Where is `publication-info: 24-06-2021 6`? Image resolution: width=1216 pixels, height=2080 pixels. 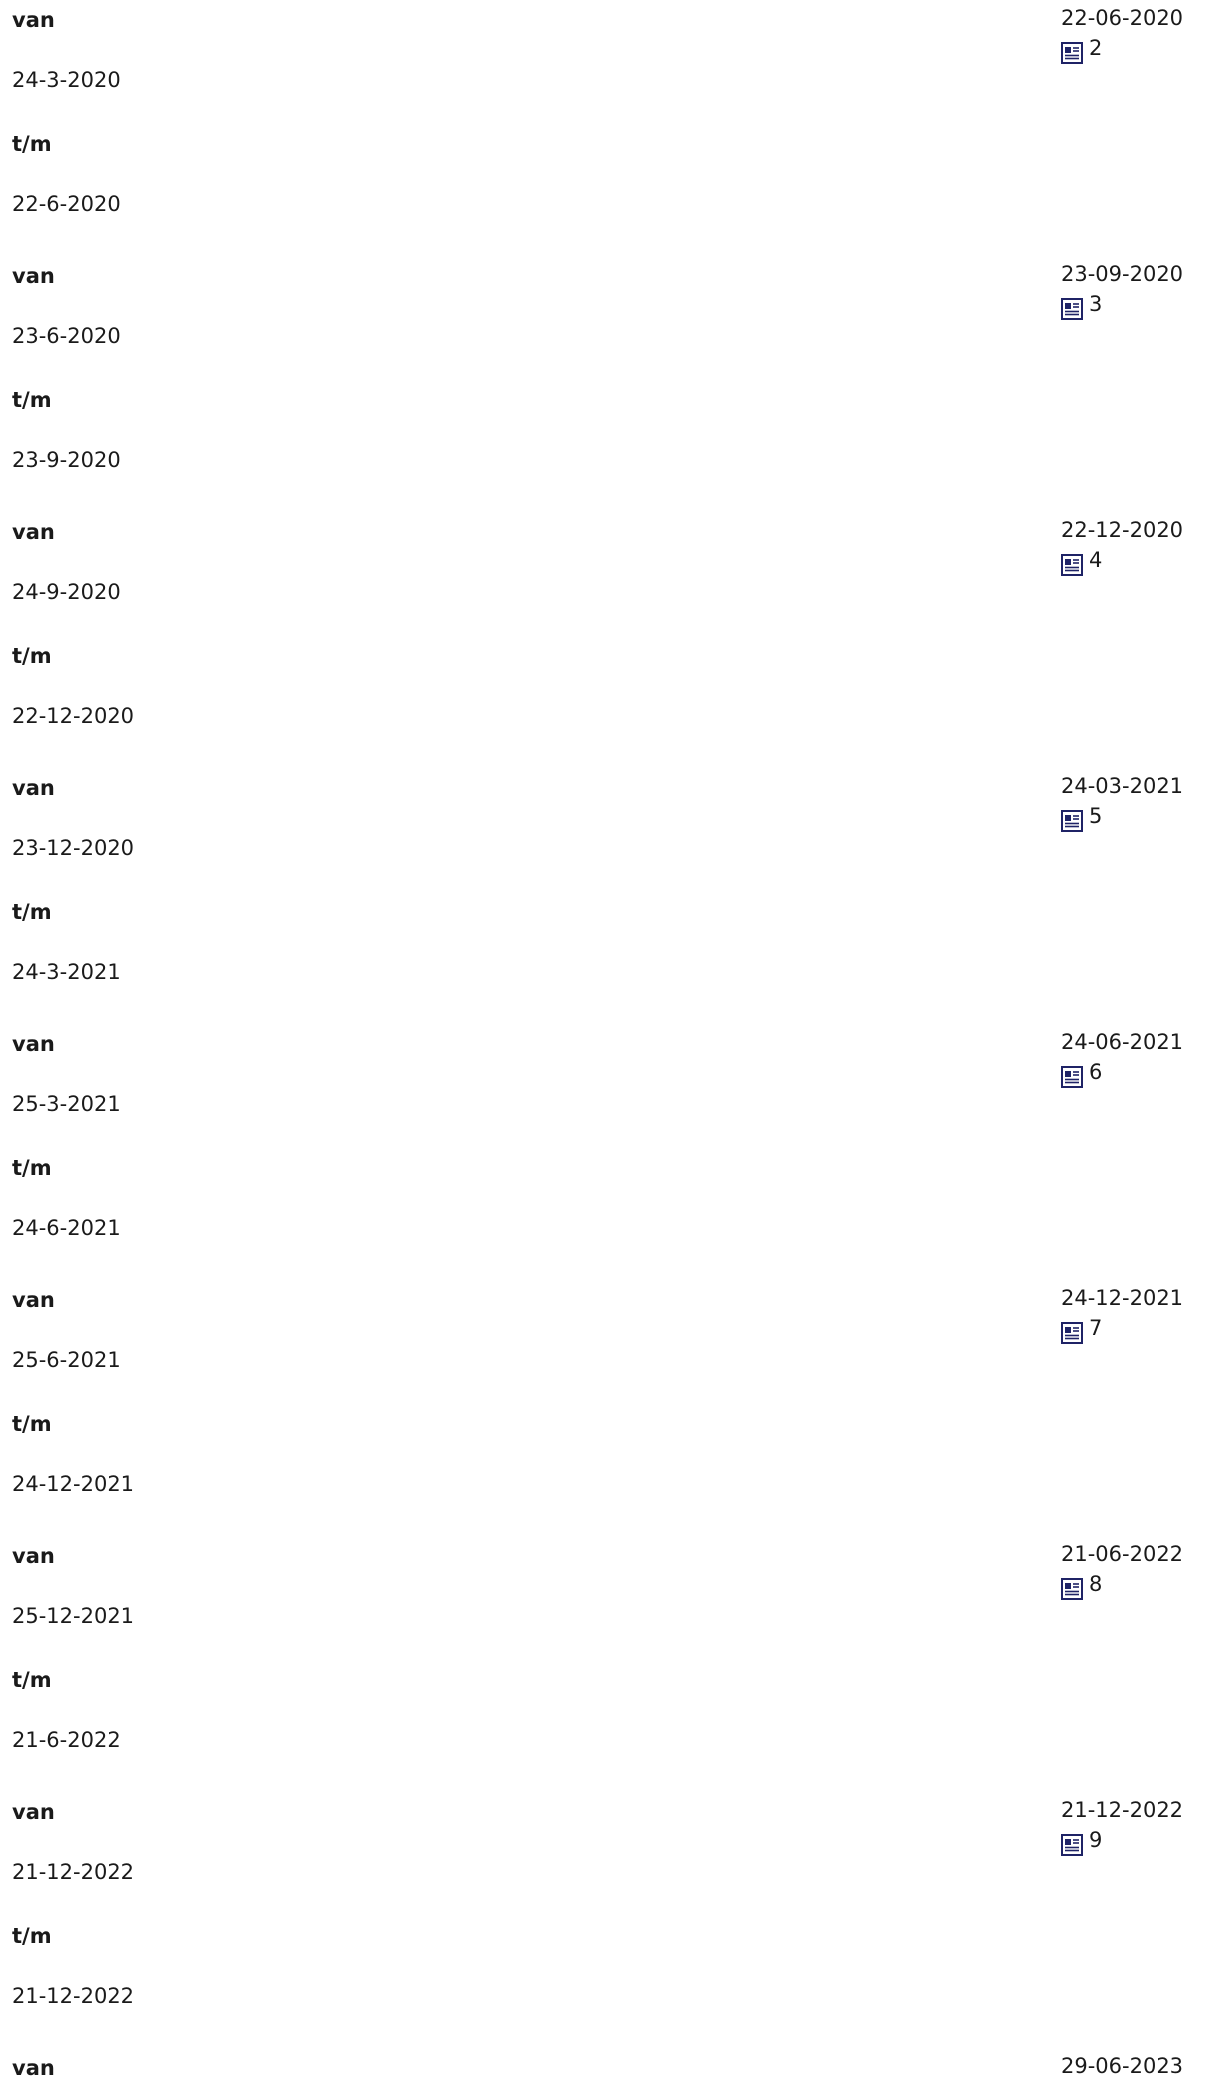 publication-info: 24-06-2021 6 is located at coordinates (1136, 1058).